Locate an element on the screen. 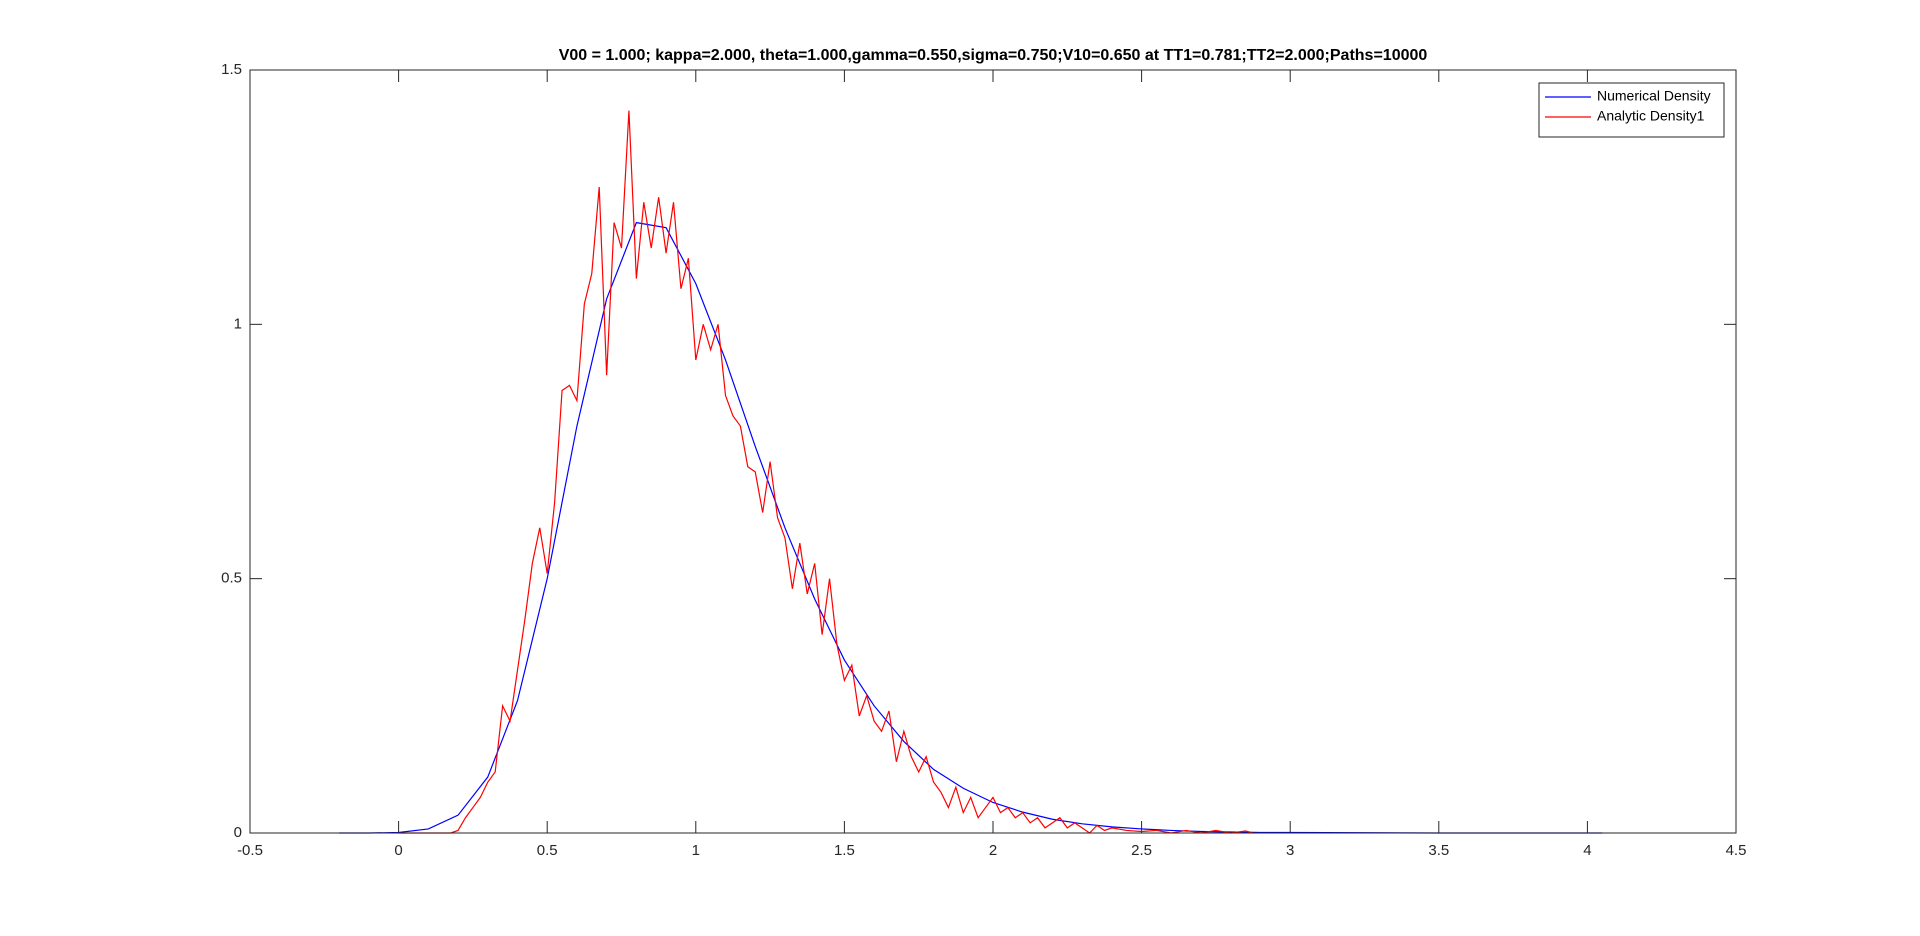 The image size is (1920, 936). y-tick-label: 0 is located at coordinates (238, 832).